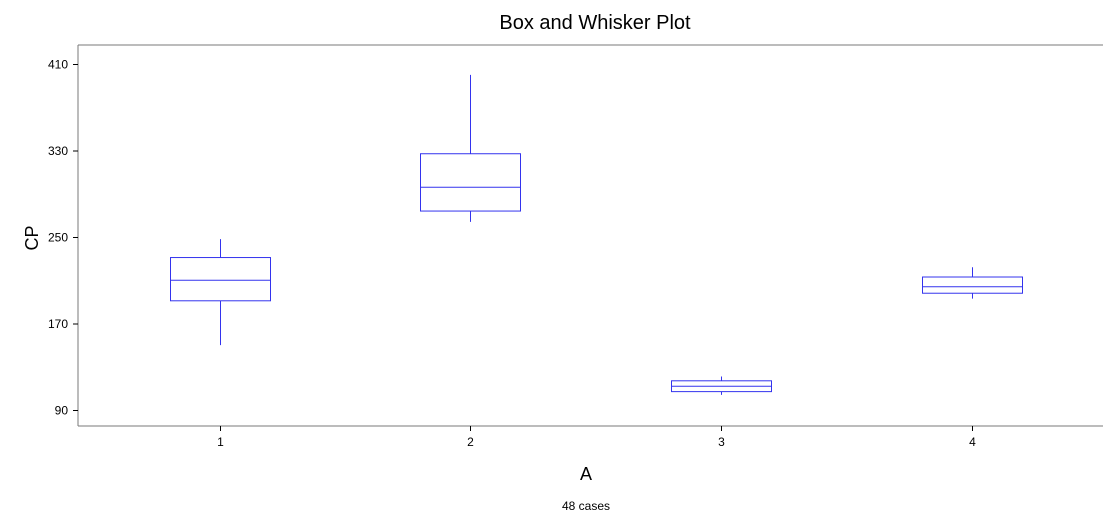  Describe the element at coordinates (470, 442) in the screenshot. I see `x-tick-label: 2` at that location.